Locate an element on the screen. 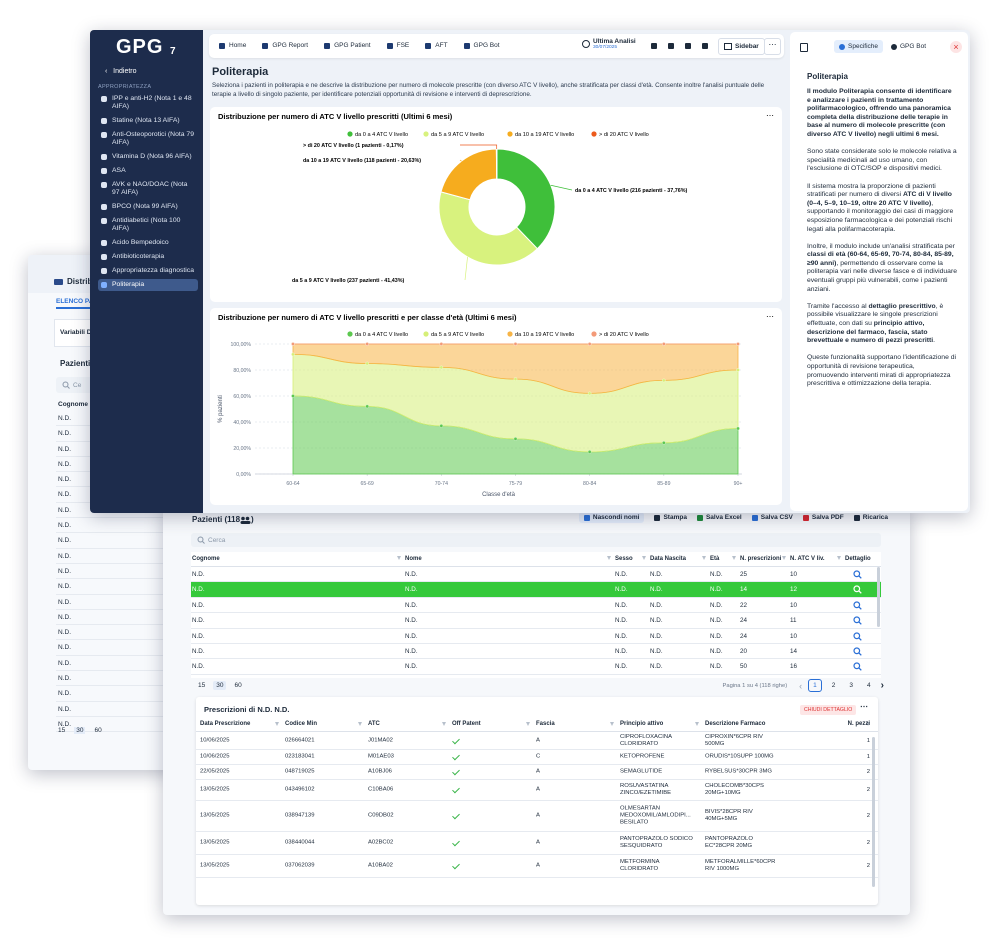 This screenshot has height=945, width=1000. tab-label: Specifiche is located at coordinates (863, 46).